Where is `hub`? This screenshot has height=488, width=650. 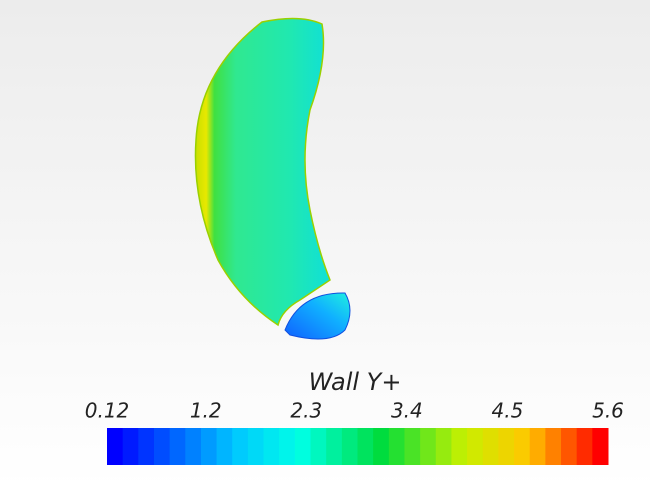
hub is located at coordinates (317, 316).